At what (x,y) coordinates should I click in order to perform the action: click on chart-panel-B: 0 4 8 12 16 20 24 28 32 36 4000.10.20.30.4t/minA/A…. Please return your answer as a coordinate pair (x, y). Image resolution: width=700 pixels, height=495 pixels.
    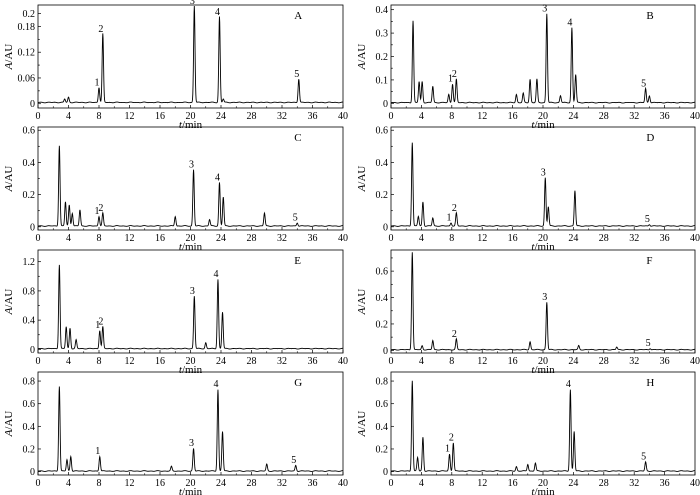
    Looking at the image, I should click on (528, 67).